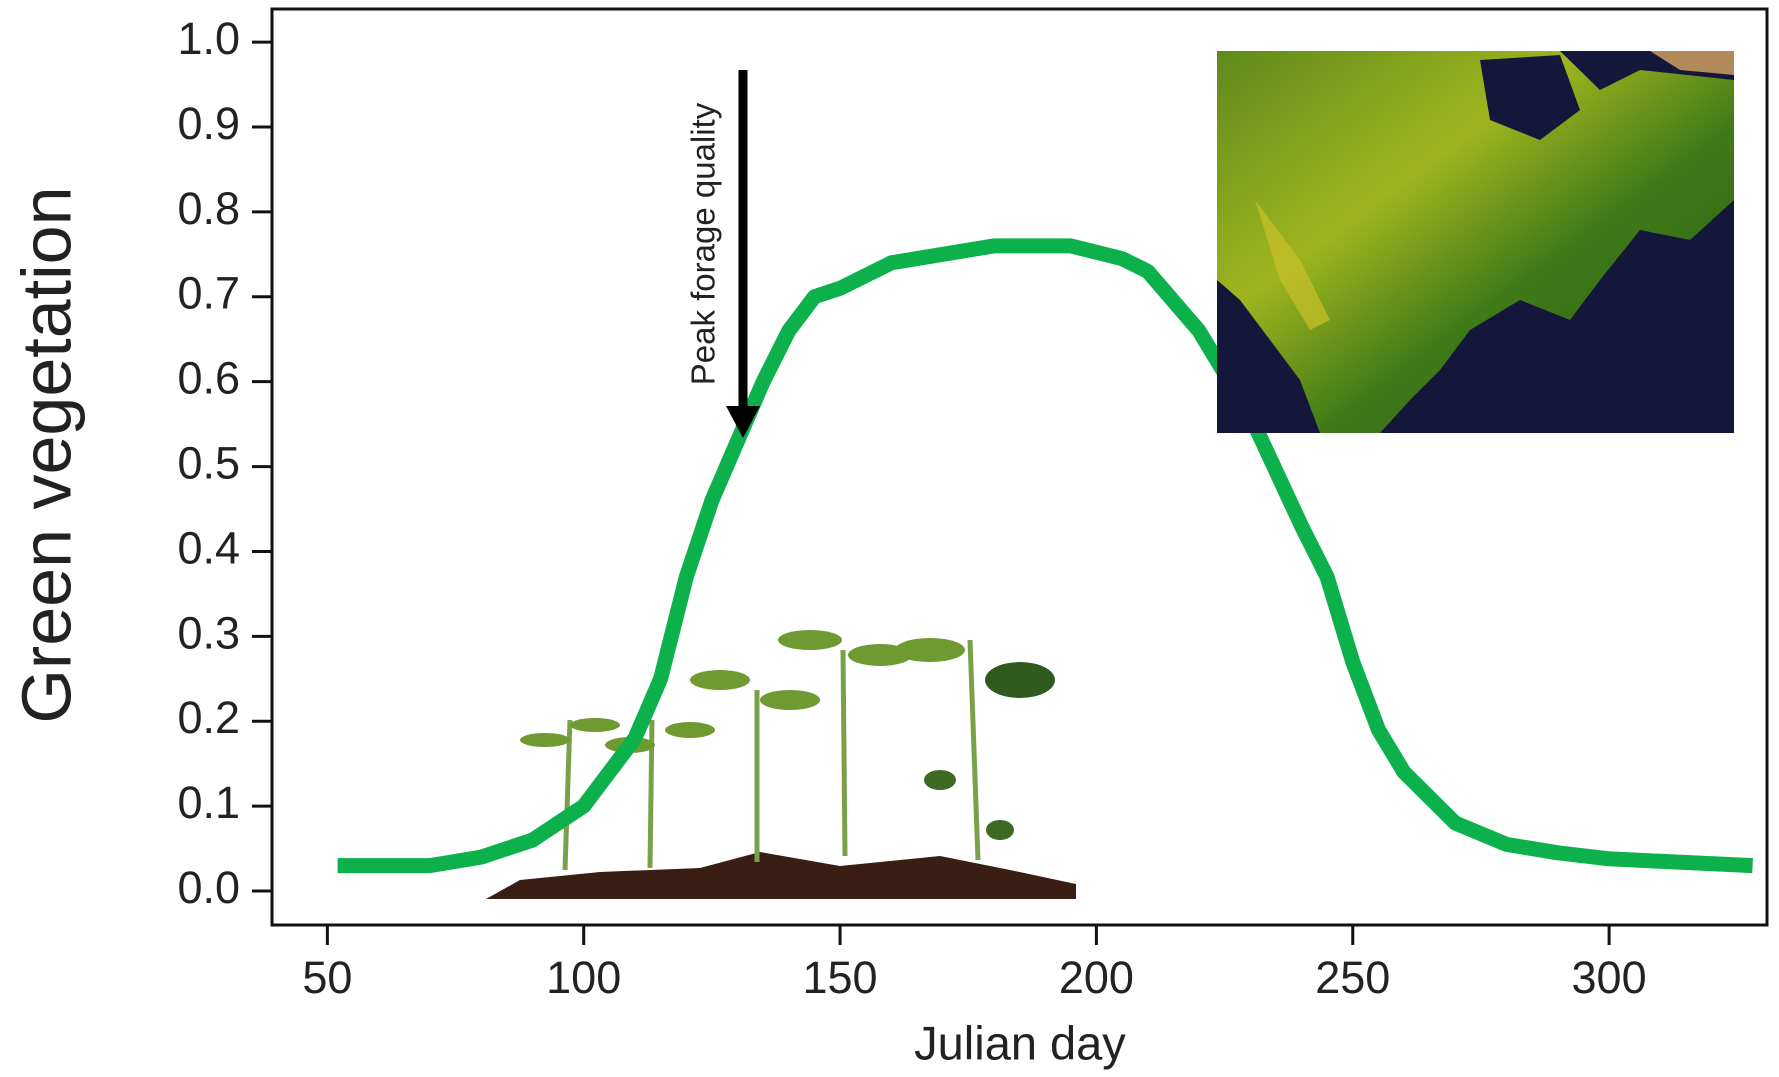  I want to click on x-axis-label: Julian day, so click(1020, 1042).